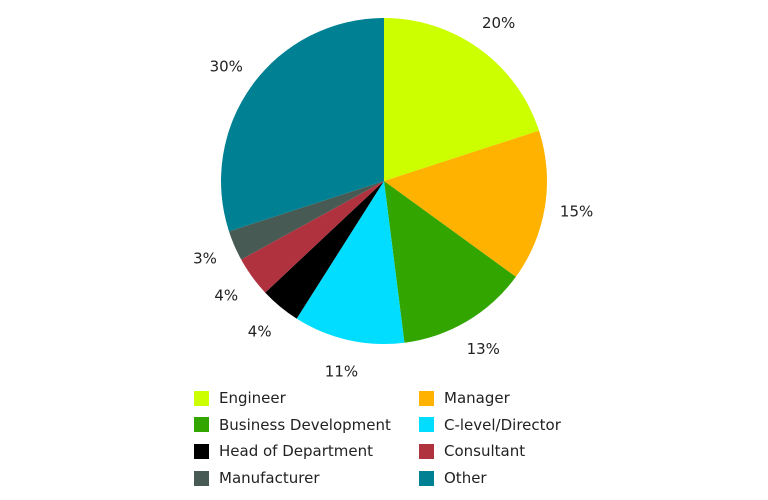 The width and height of the screenshot is (768, 500). I want to click on legend-item: Head of Department, so click(283, 451).